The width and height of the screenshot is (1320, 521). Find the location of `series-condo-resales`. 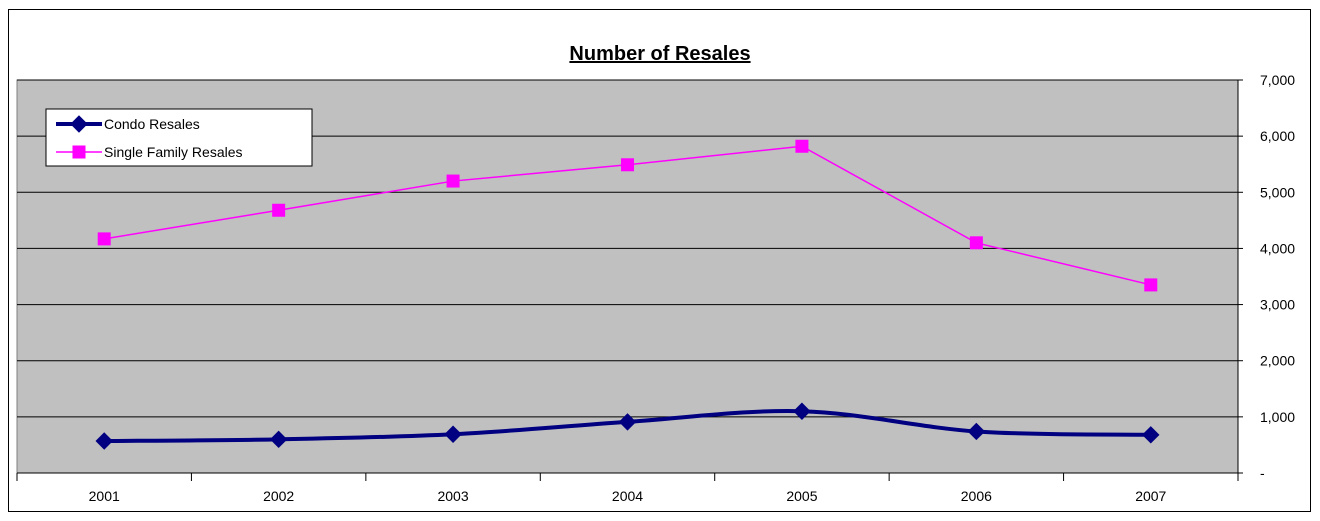

series-condo-resales is located at coordinates (627, 426).